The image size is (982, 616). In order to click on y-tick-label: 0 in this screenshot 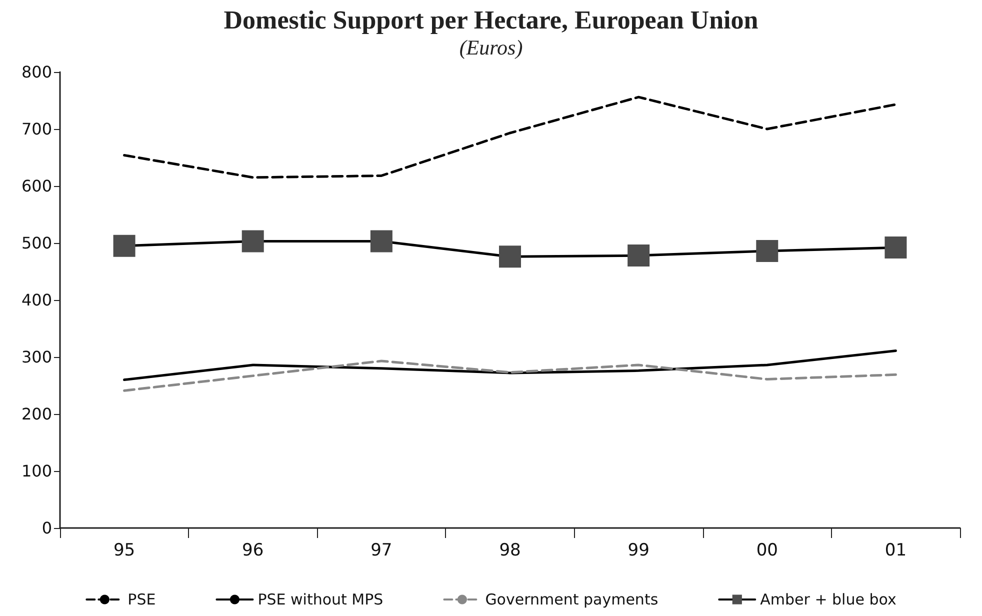, I will do `click(47, 528)`.